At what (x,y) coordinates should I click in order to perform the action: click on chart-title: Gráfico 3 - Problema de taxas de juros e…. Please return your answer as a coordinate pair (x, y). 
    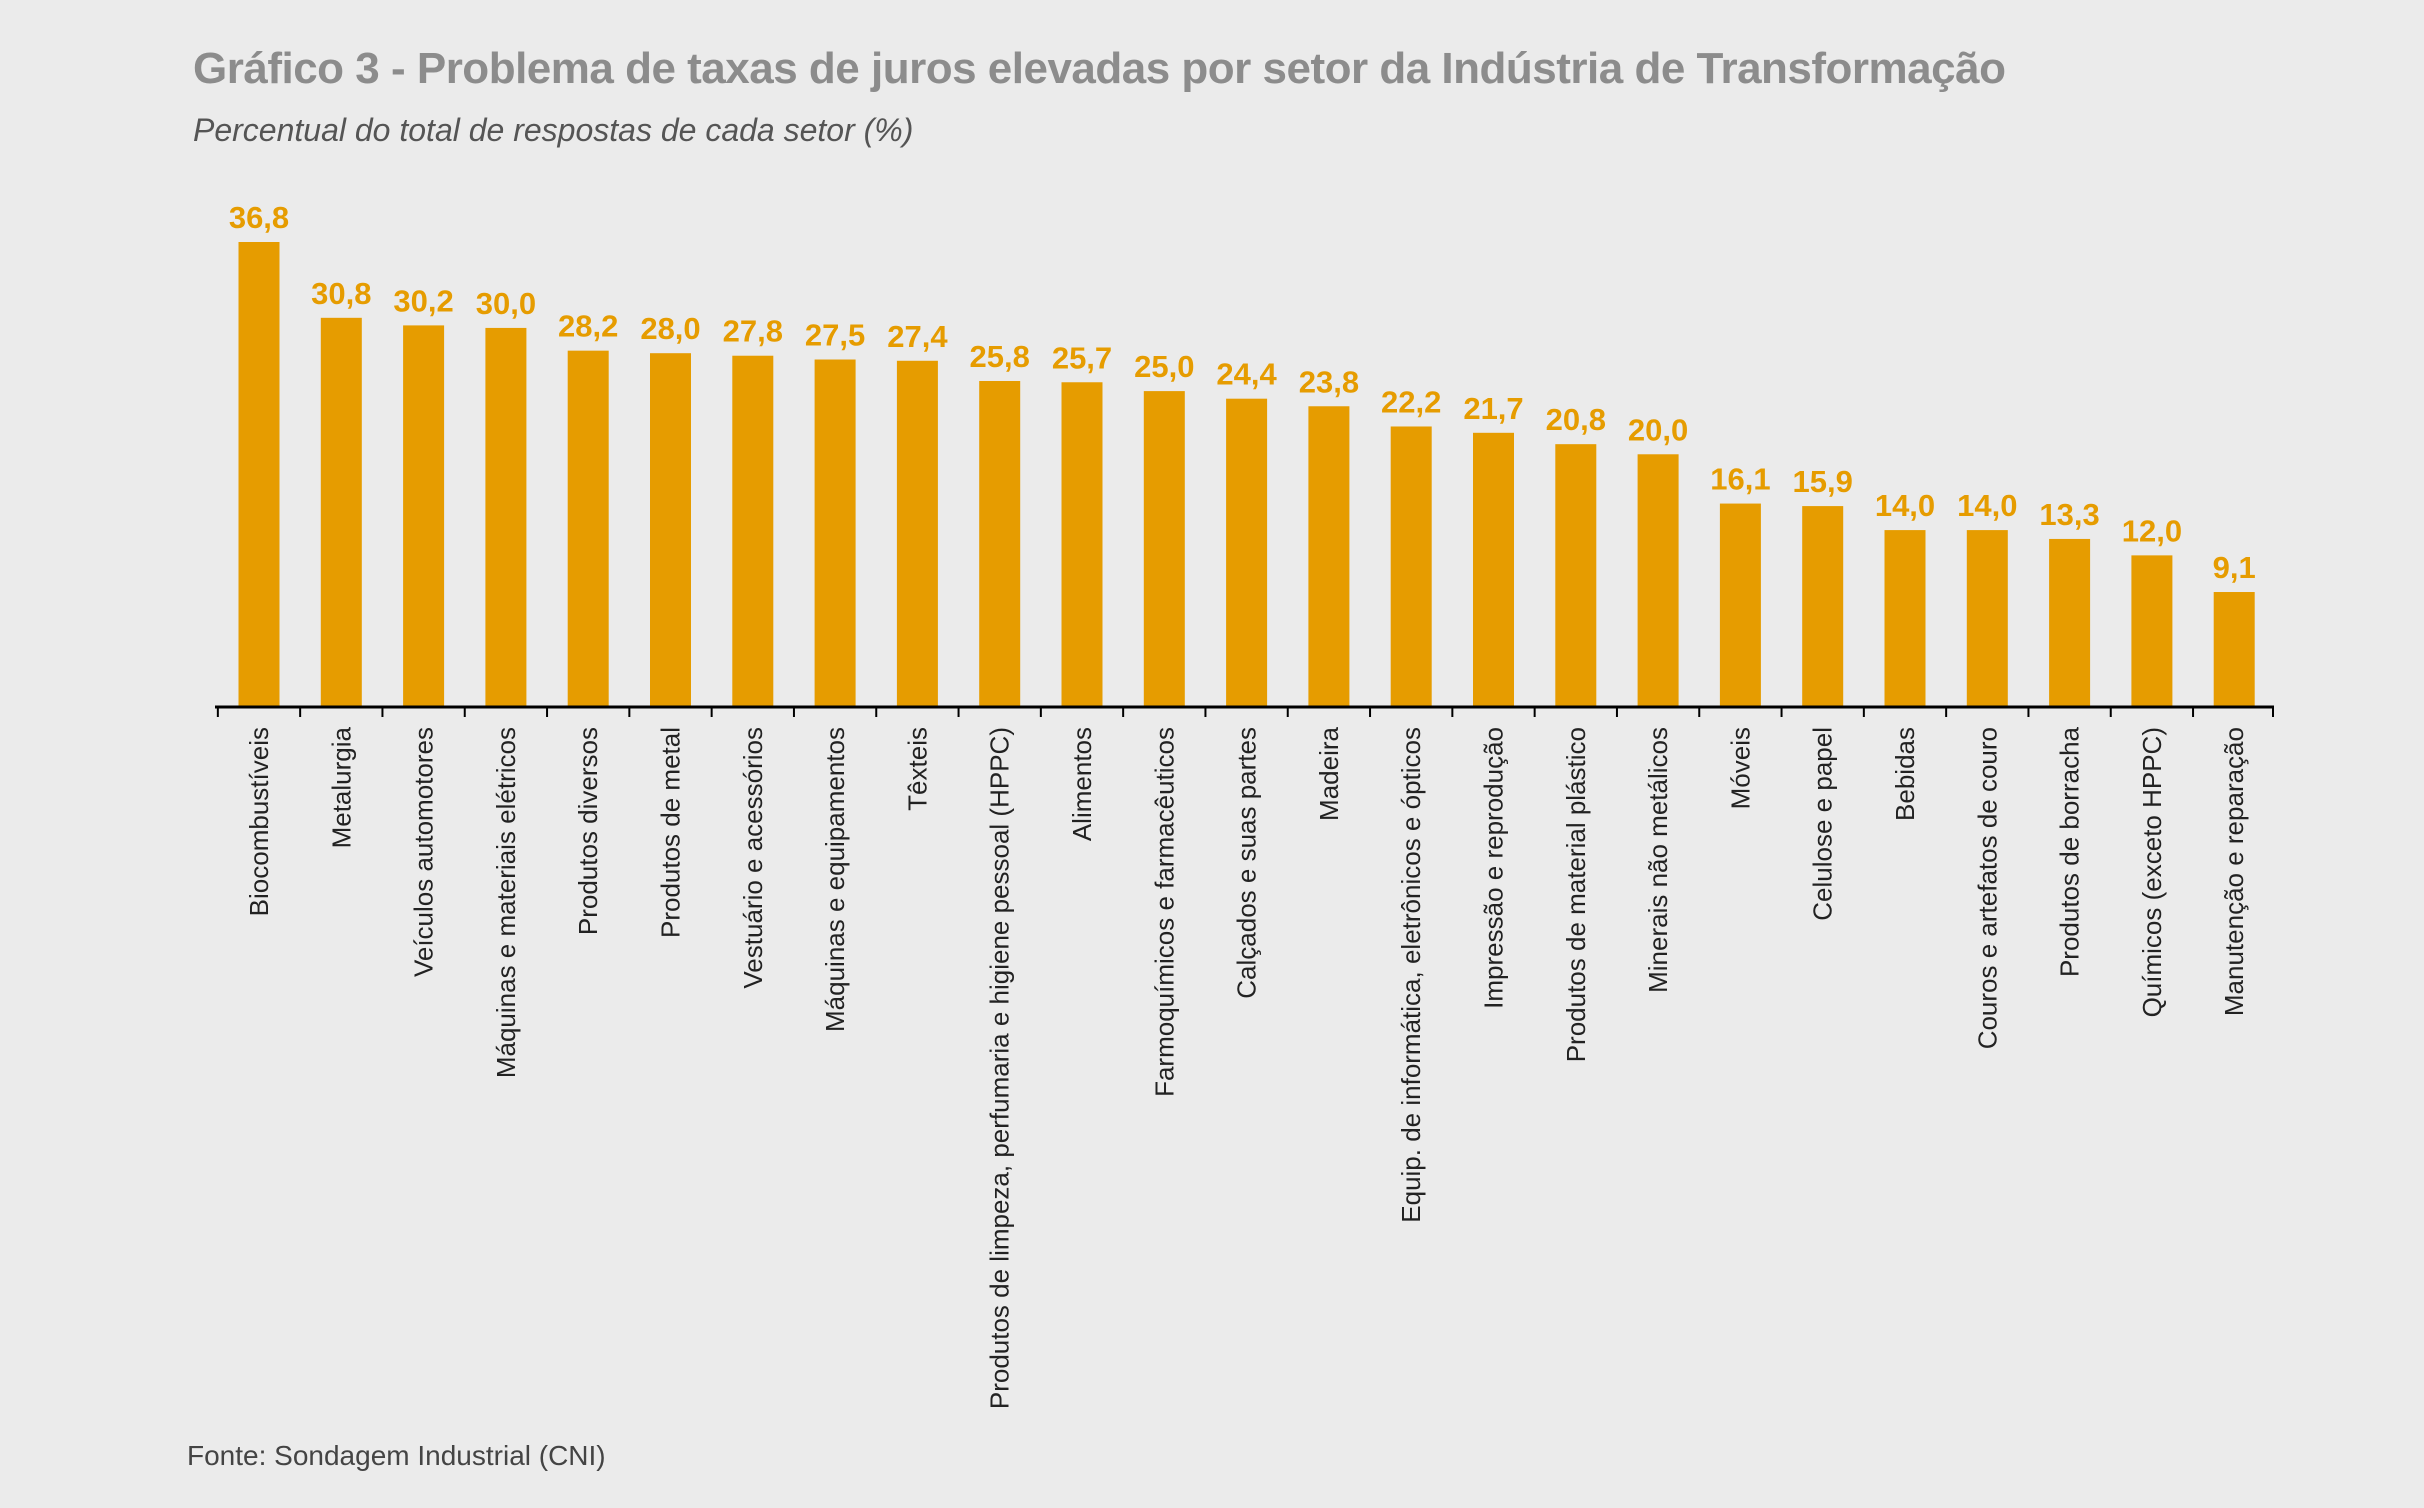
    Looking at the image, I should click on (1099, 68).